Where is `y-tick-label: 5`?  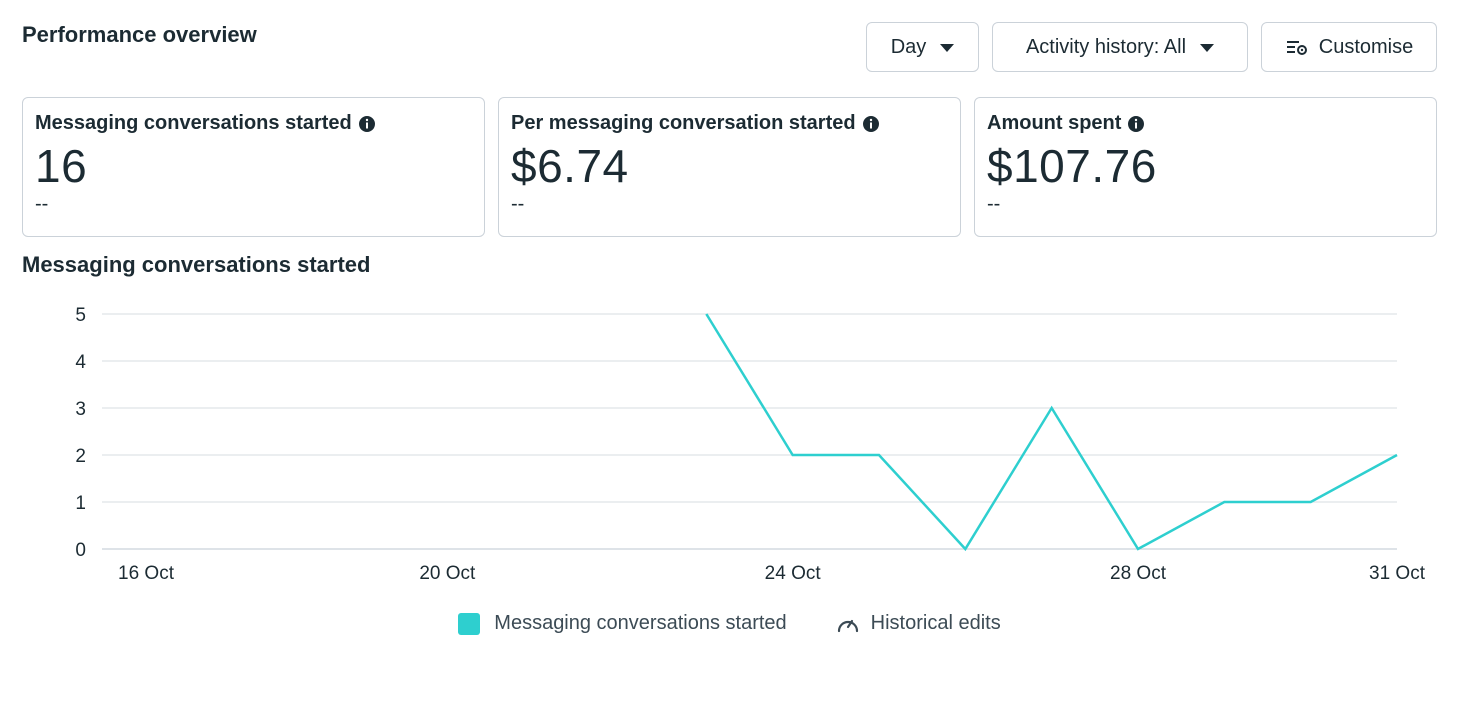
y-tick-label: 5 is located at coordinates (80, 315).